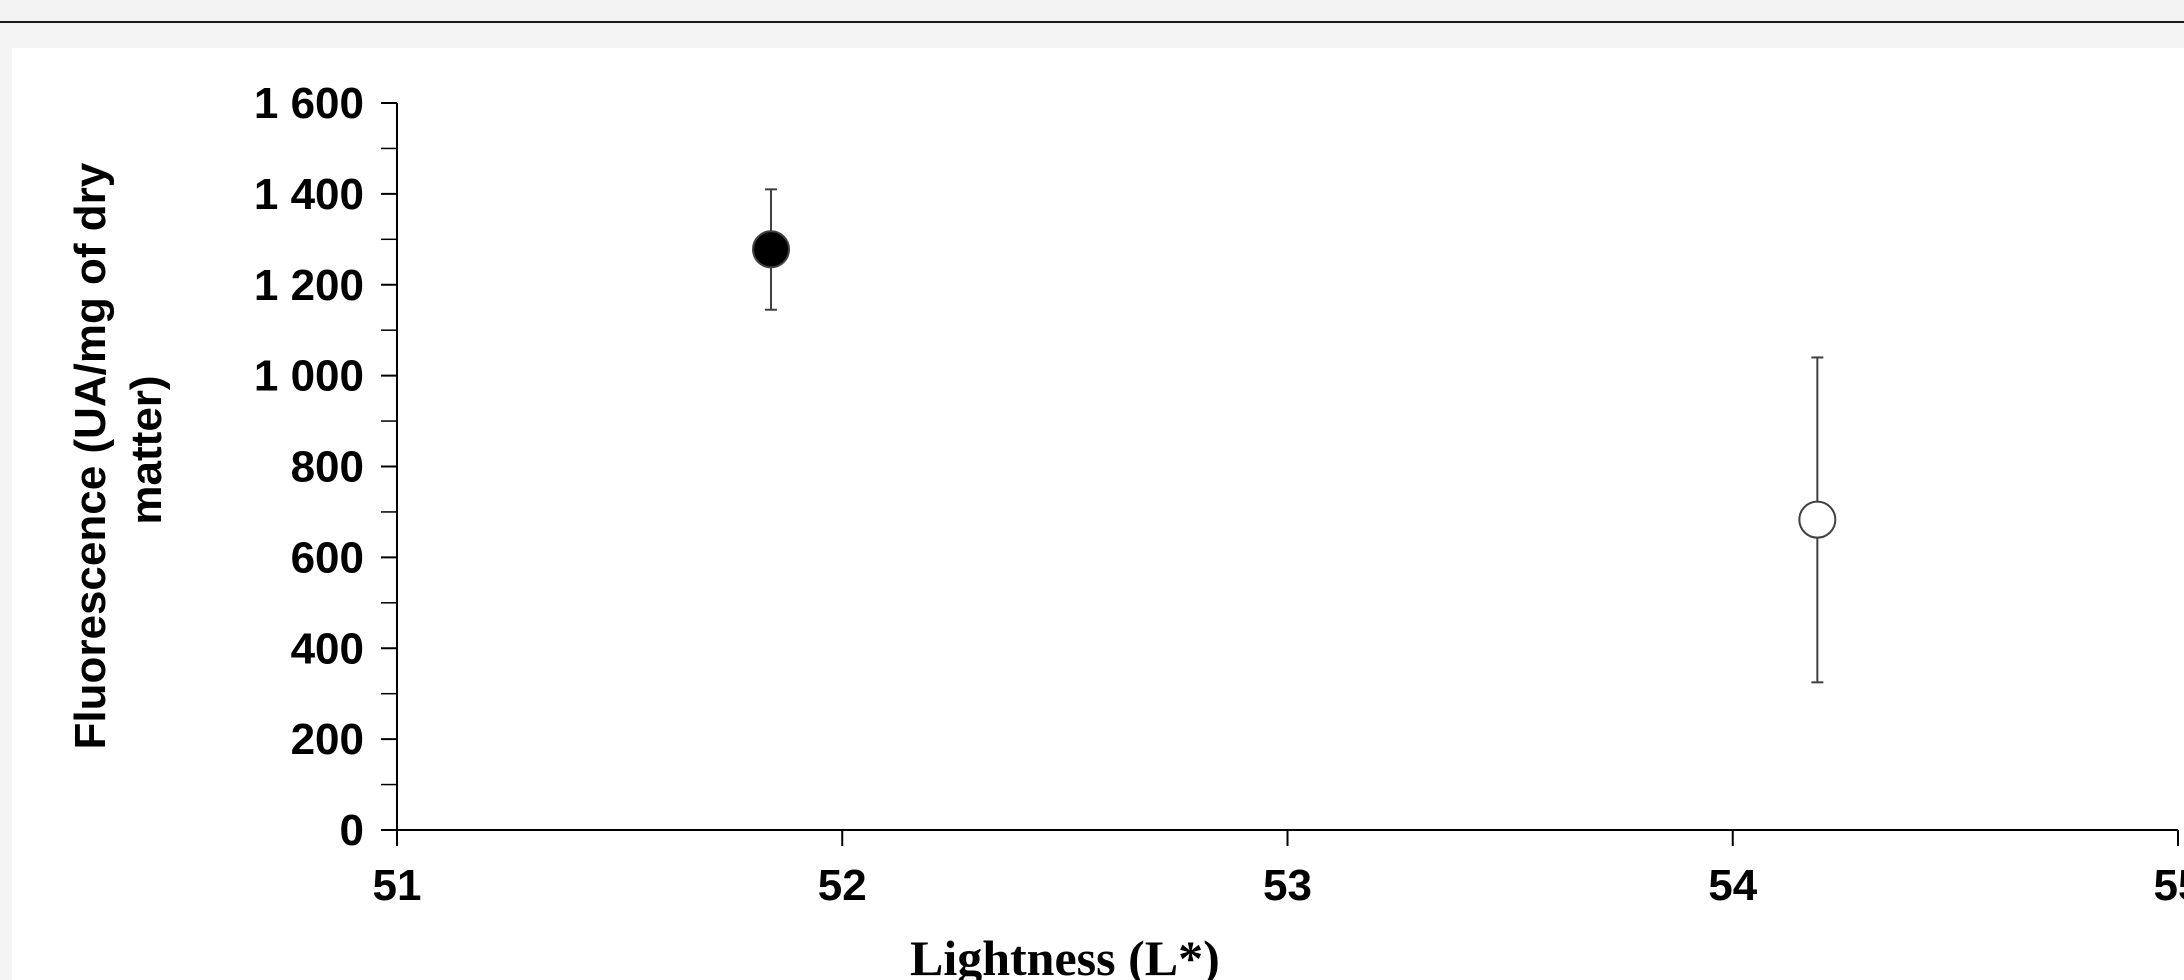 This screenshot has width=2184, height=980. I want to click on y-tick-label: 600, so click(327, 557).